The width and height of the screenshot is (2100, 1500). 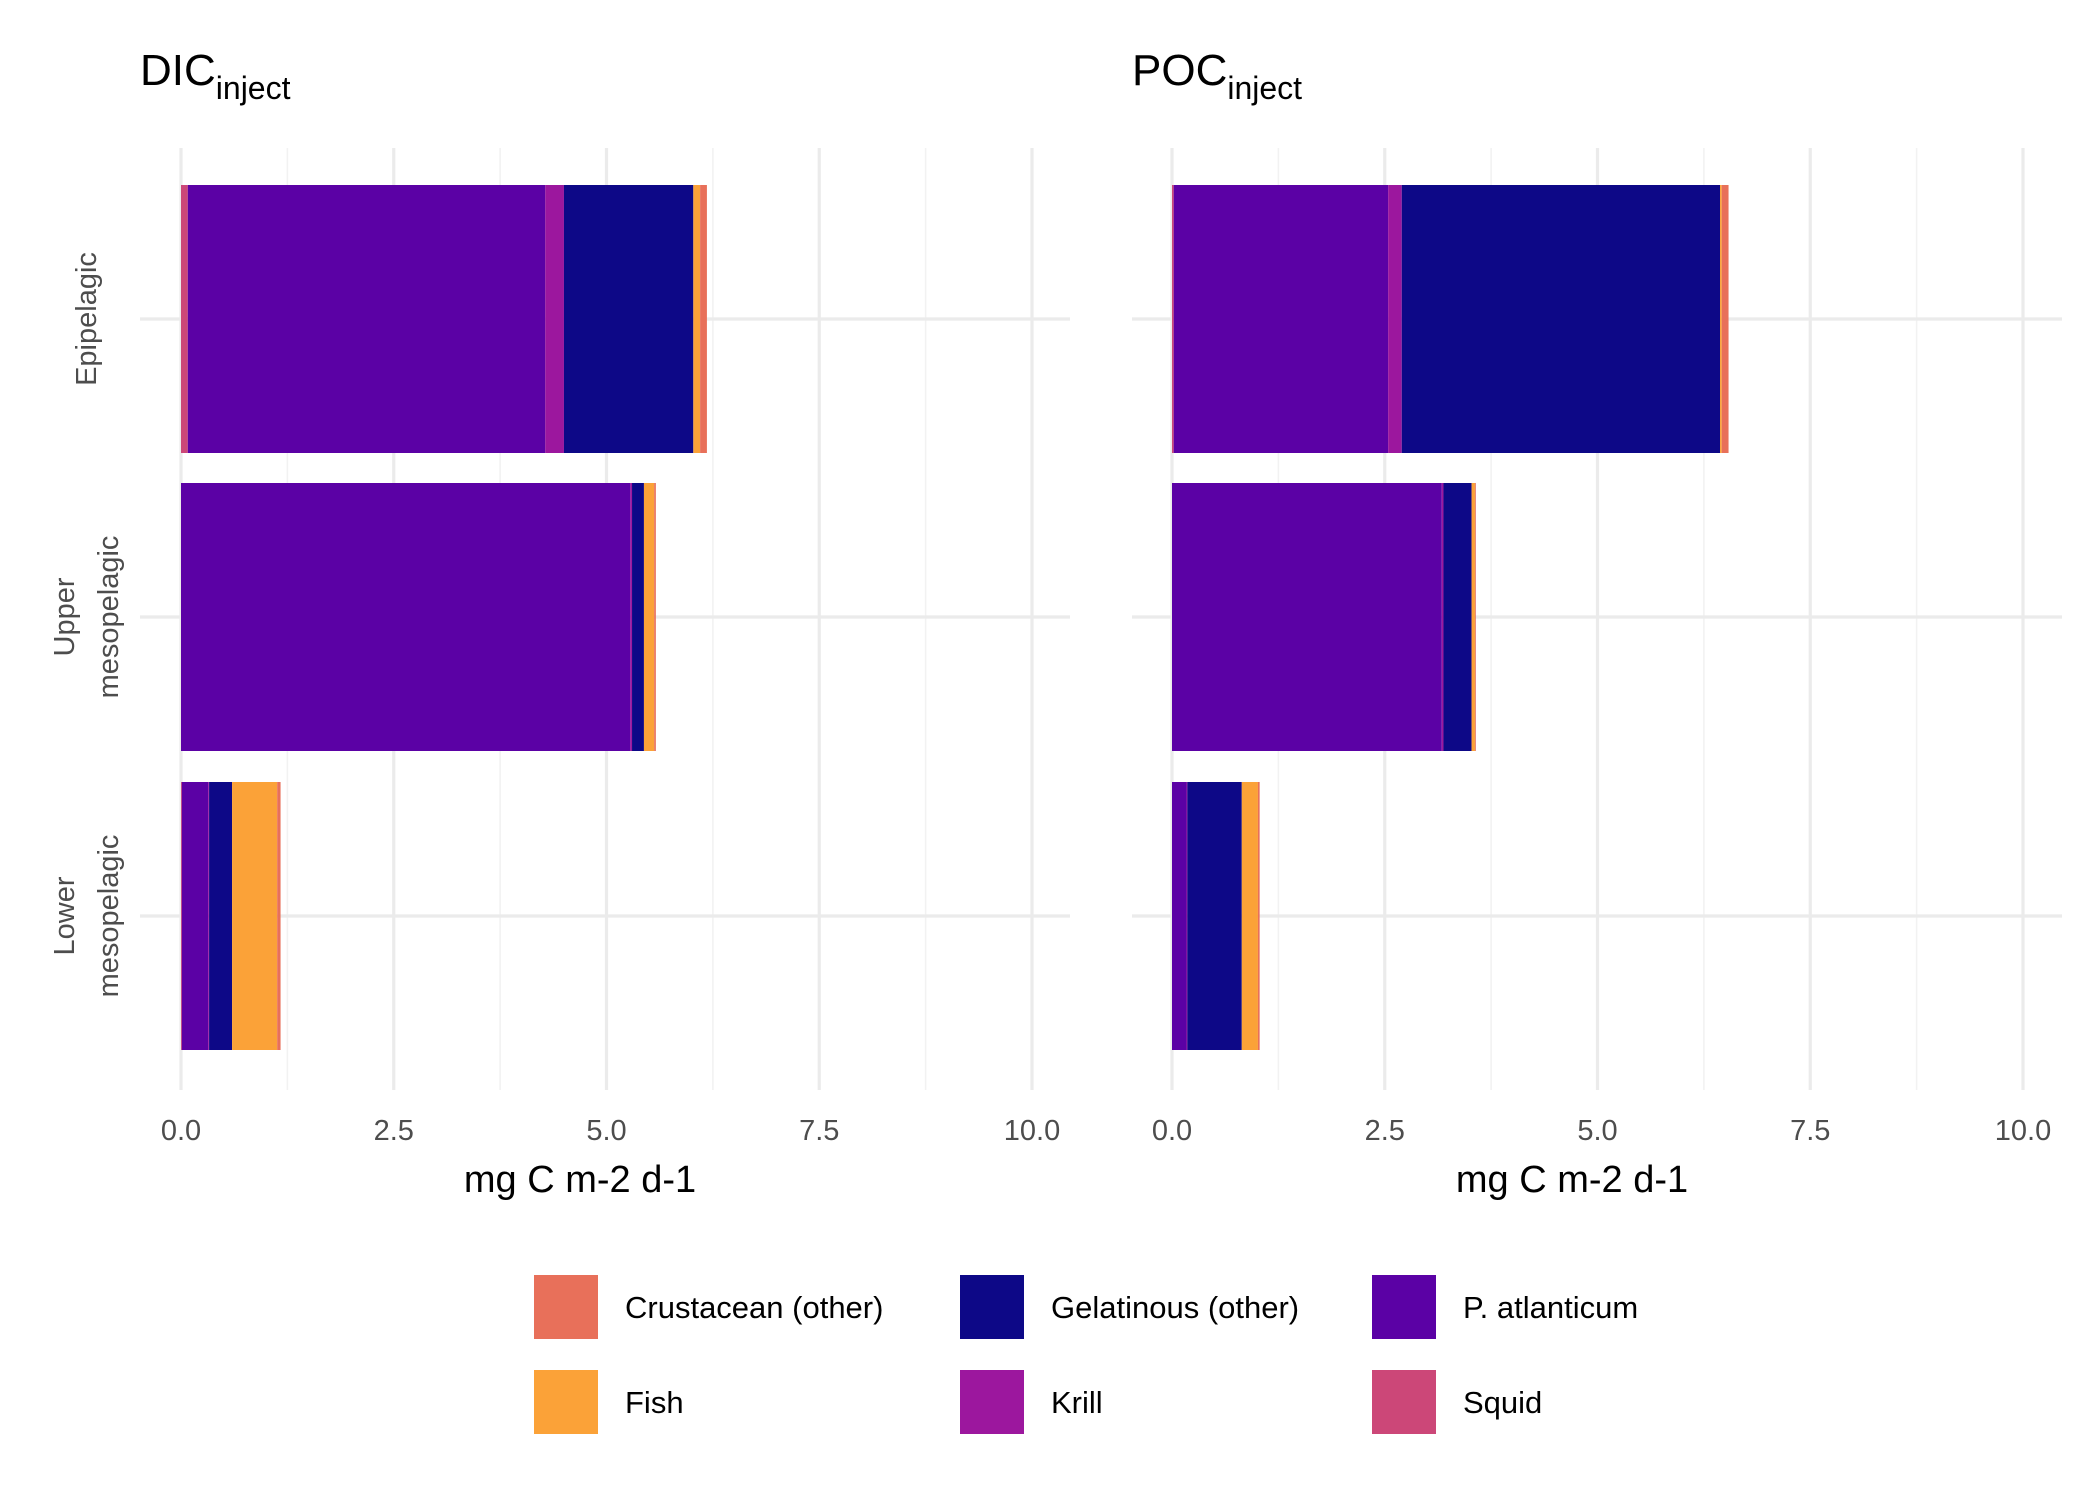 What do you see at coordinates (1077, 1402) in the screenshot?
I see `legend-label: Krill` at bounding box center [1077, 1402].